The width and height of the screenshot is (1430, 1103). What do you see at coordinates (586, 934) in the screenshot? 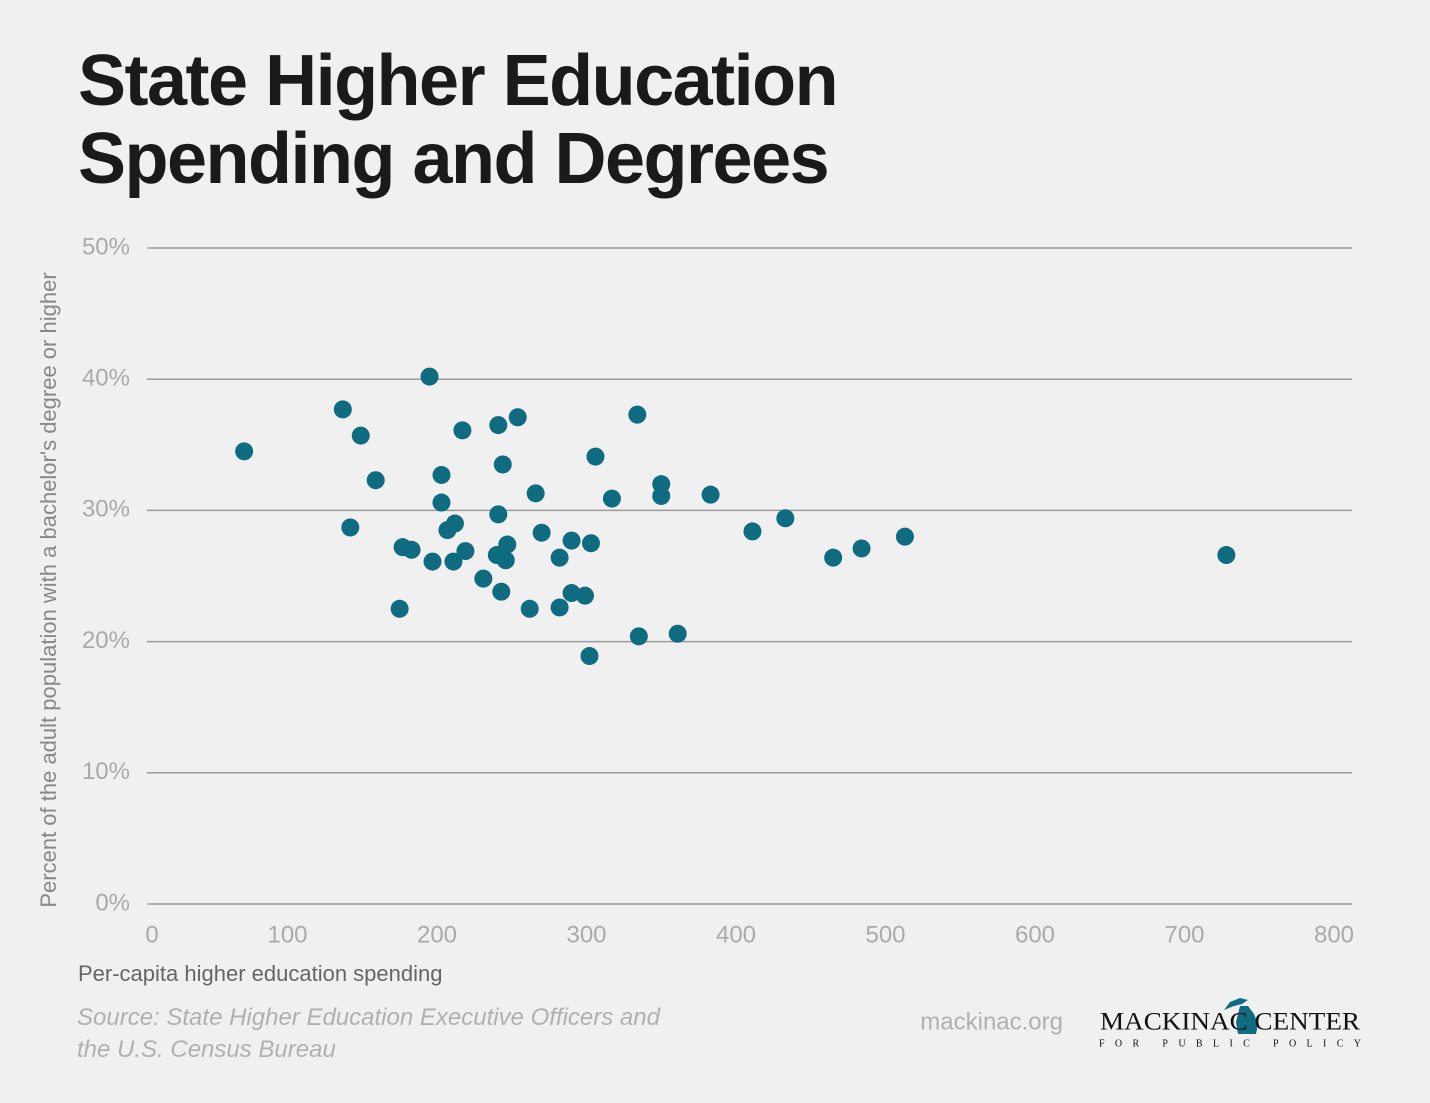
I see `x-tick-label: 300` at bounding box center [586, 934].